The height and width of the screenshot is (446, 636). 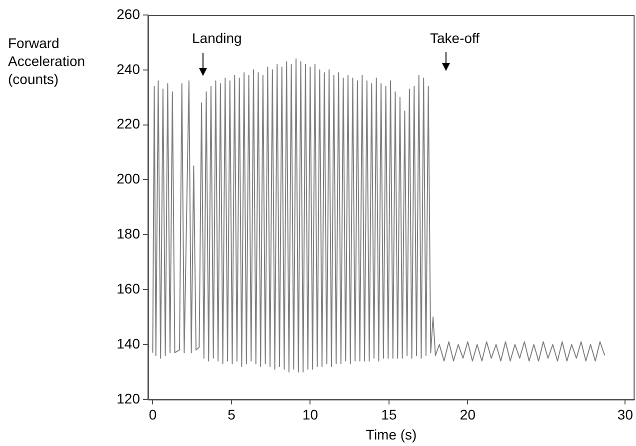 I want to click on x-tick-label: 30, so click(x=625, y=414).